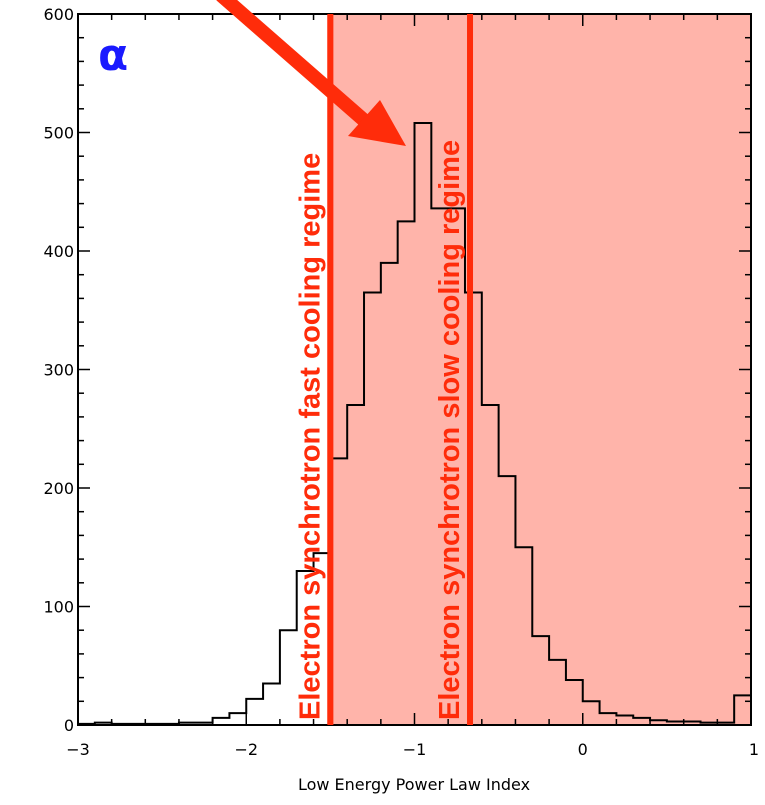 Image resolution: width=765 pixels, height=805 pixels. I want to click on y-tick-label: 300, so click(58, 370).